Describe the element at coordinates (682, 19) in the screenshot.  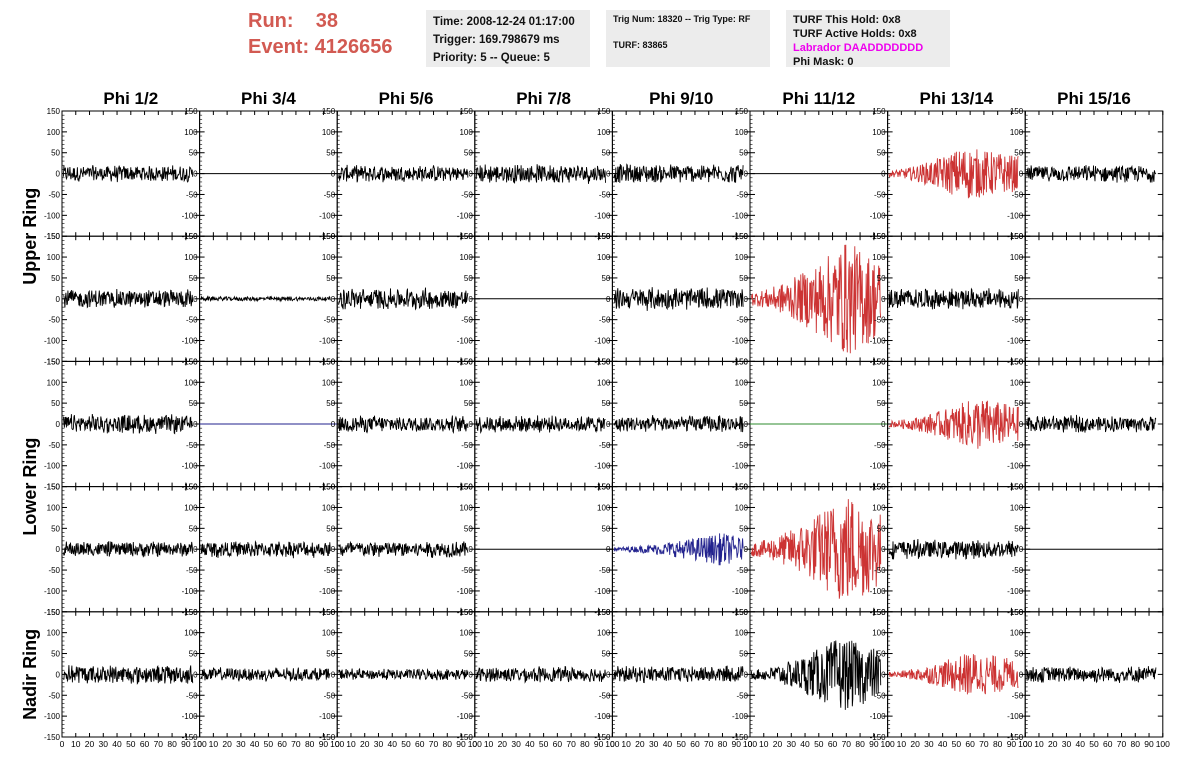
I see `trig-num-text: Trig Num: 18320 -- Trig Type: RF` at that location.